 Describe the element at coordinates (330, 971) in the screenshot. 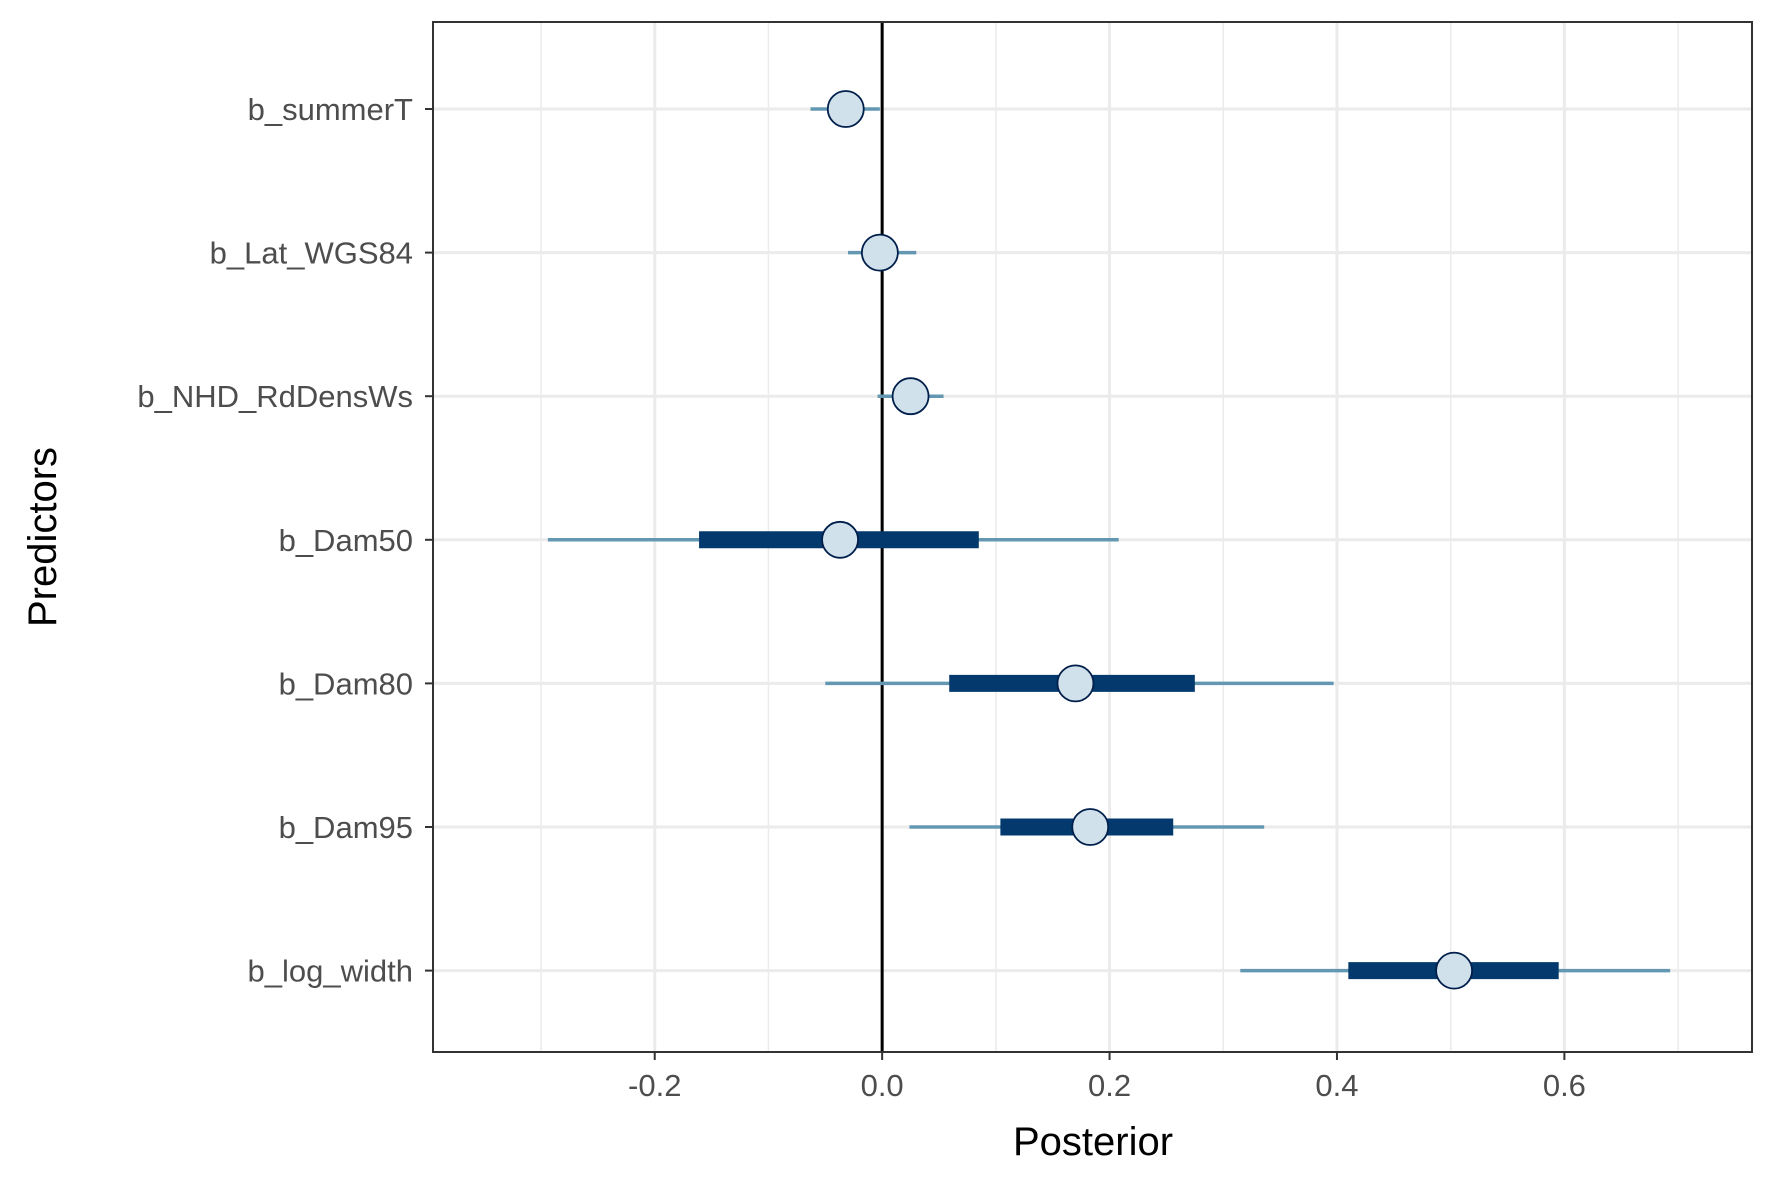

I see `y-tick-label: b_log_width` at that location.